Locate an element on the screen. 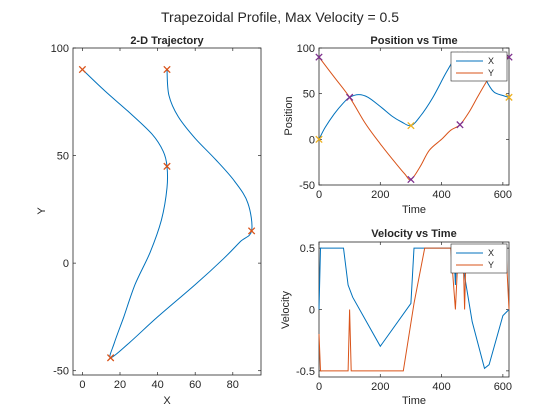 Image resolution: width=560 pixels, height=420 pixels. position-axes-box is located at coordinates (414, 116).